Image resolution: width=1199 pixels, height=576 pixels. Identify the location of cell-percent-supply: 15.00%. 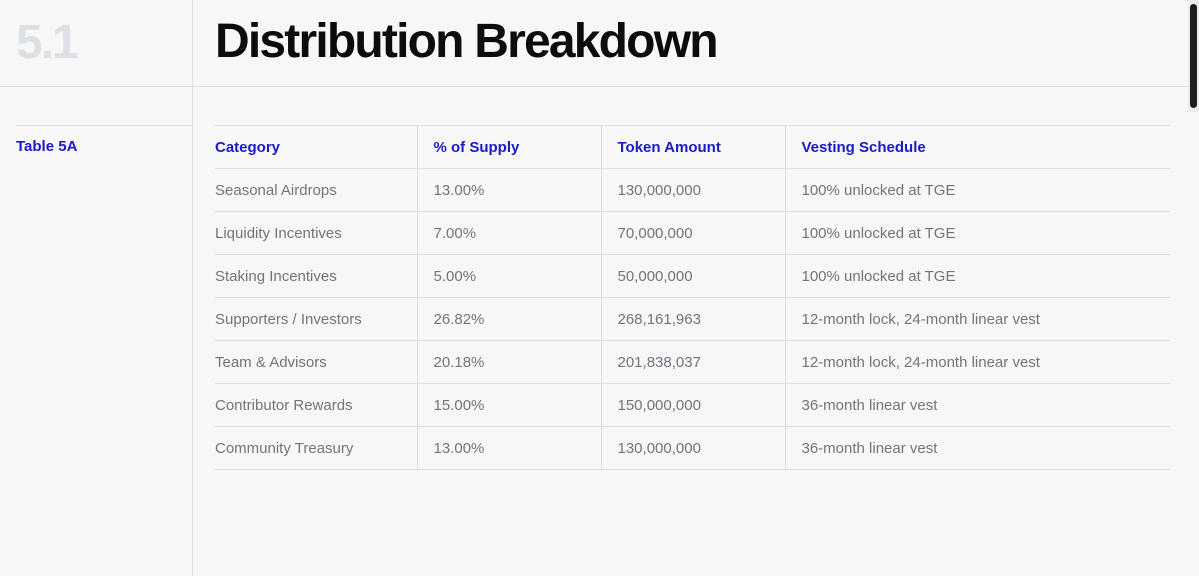
(508, 405).